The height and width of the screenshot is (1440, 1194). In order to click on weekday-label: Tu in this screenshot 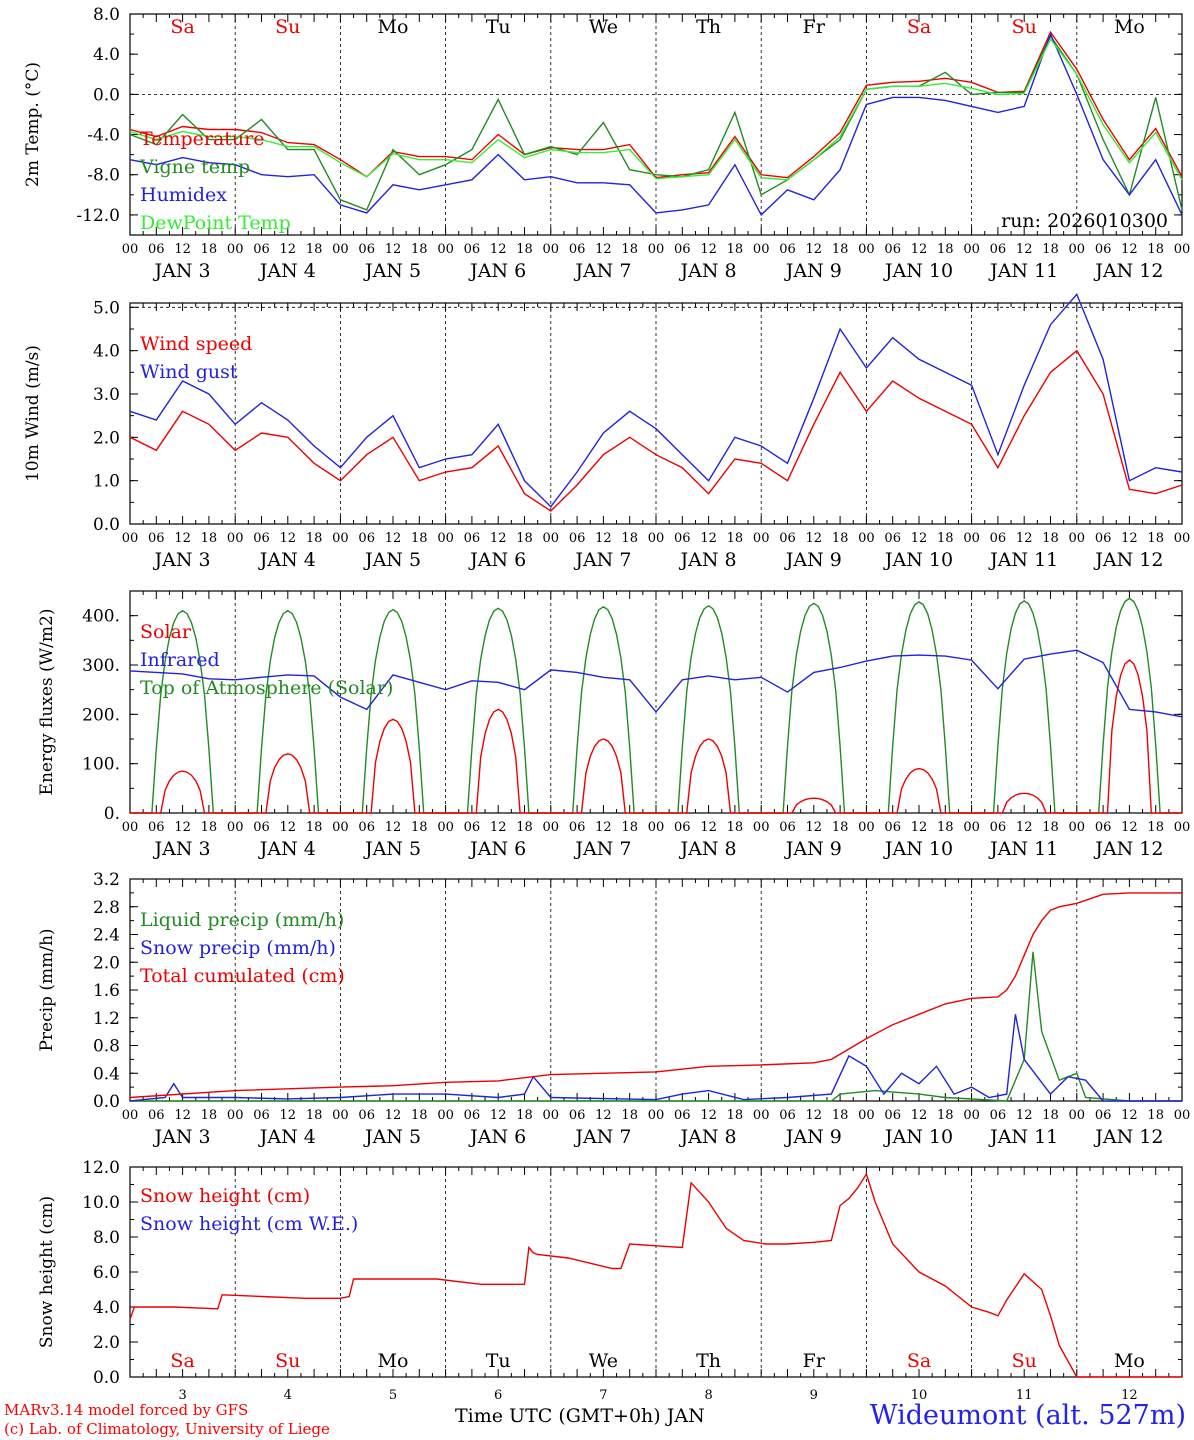, I will do `click(498, 1361)`.